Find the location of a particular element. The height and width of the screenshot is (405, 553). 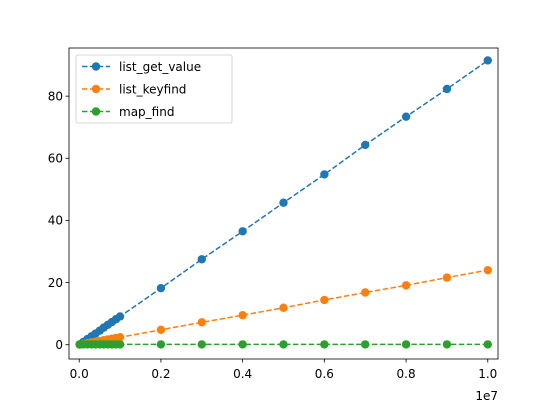

legend: list_get_value list_keyfind map_find is located at coordinates (154, 89).